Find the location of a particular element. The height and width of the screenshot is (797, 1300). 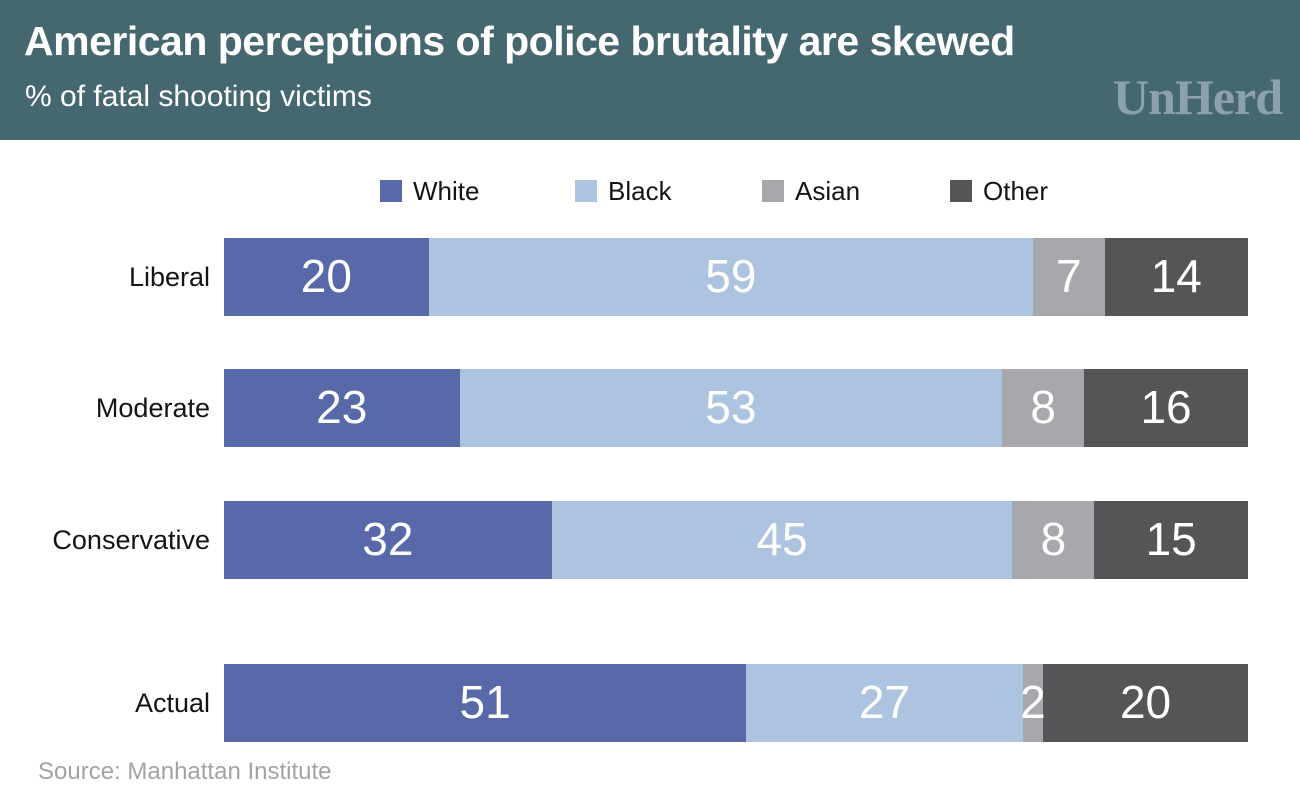

segment-value: 51 is located at coordinates (485, 702).